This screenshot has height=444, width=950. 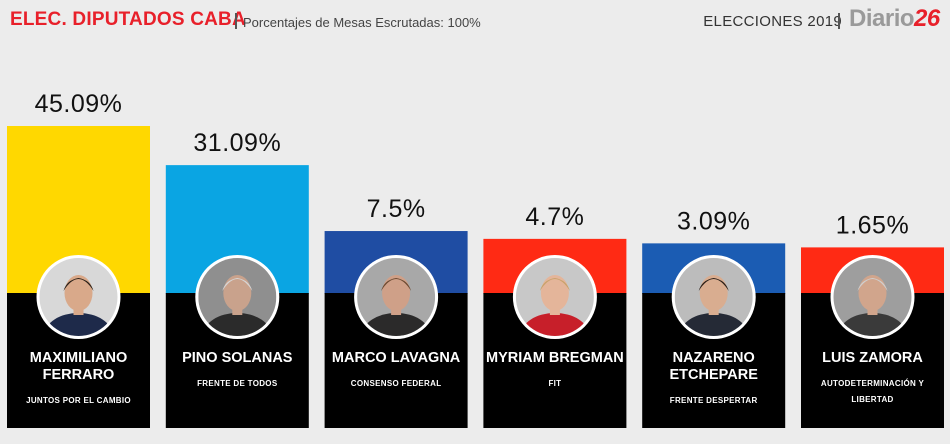 What do you see at coordinates (396, 358) in the screenshot?
I see `candidate-name: MARCO LAVAGNA` at bounding box center [396, 358].